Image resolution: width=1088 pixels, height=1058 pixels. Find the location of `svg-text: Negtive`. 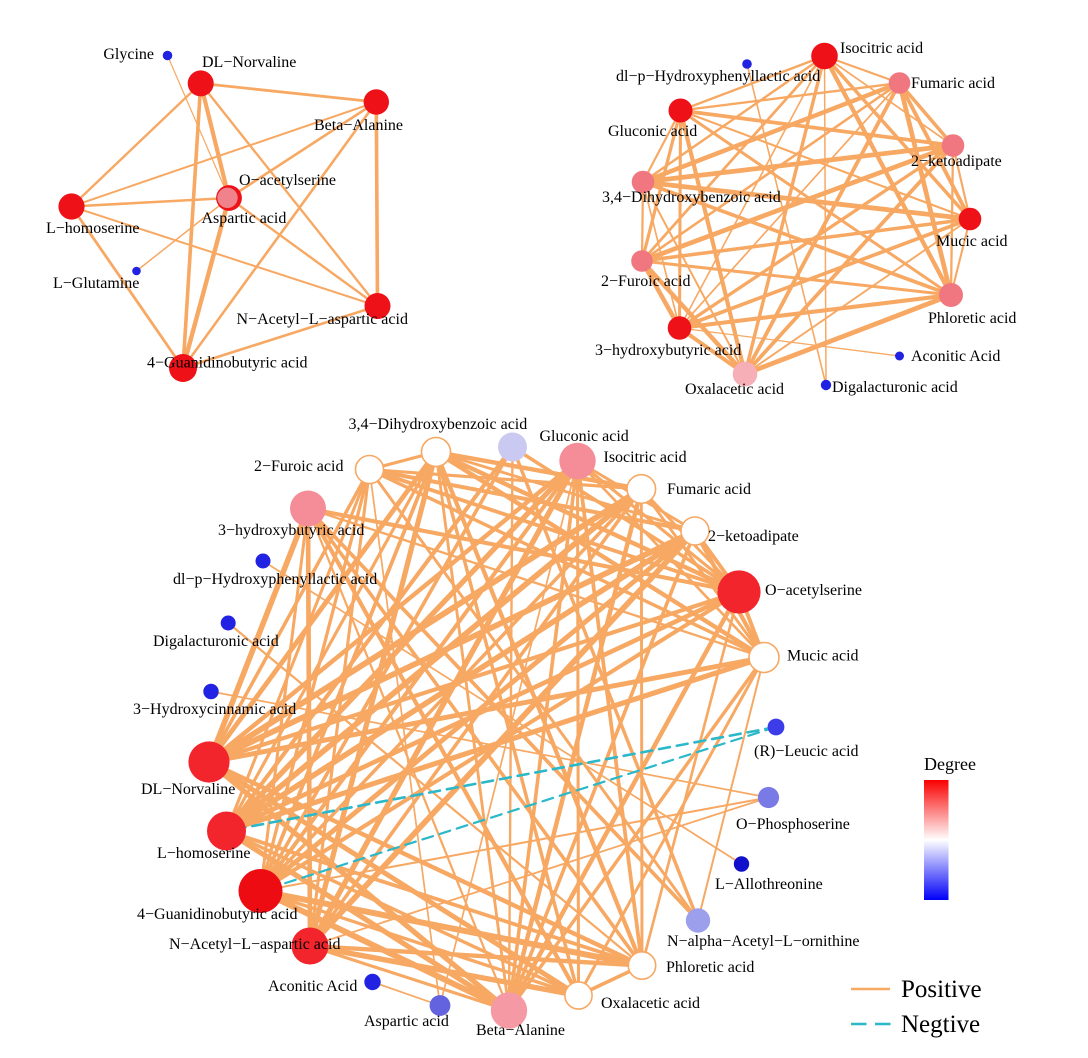

svg-text: Negtive is located at coordinates (940, 1024).